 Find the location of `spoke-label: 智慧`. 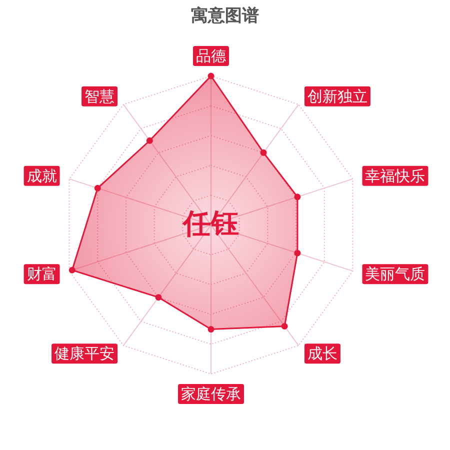

spoke-label: 智慧 is located at coordinates (99, 96).